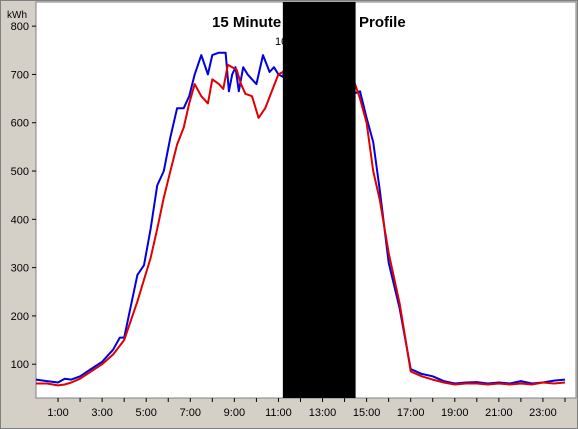 The width and height of the screenshot is (578, 429). I want to click on x-tick-label: 19:00, so click(455, 413).